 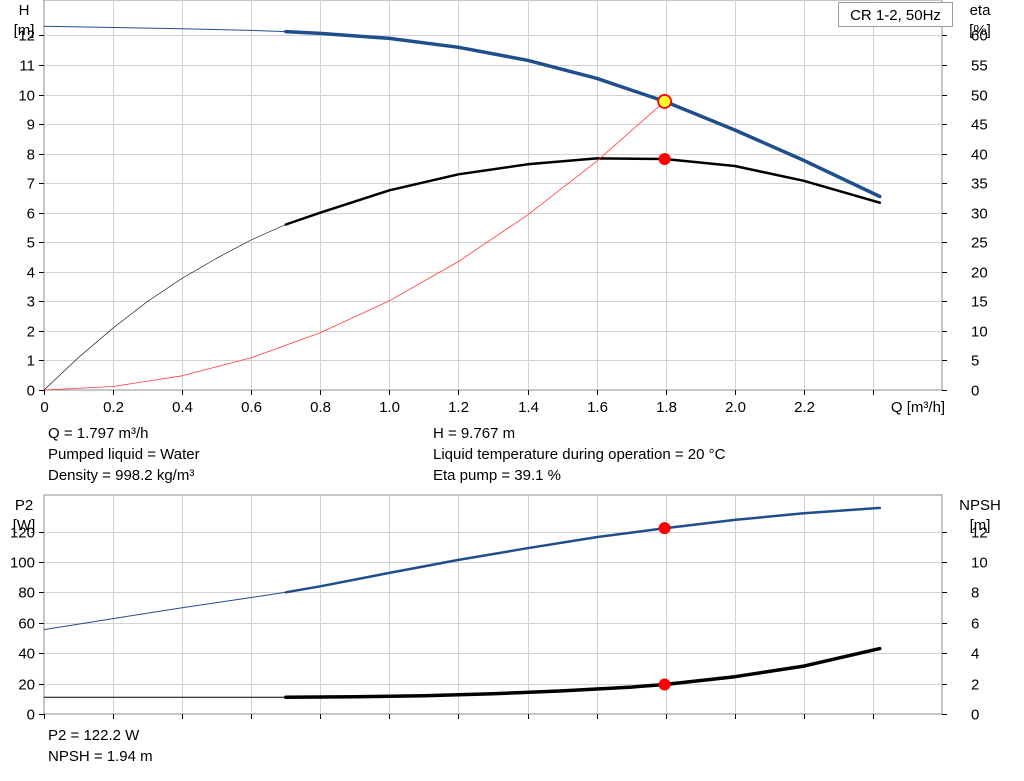 What do you see at coordinates (975, 624) in the screenshot?
I see `y-right-tick-label: 6` at bounding box center [975, 624].